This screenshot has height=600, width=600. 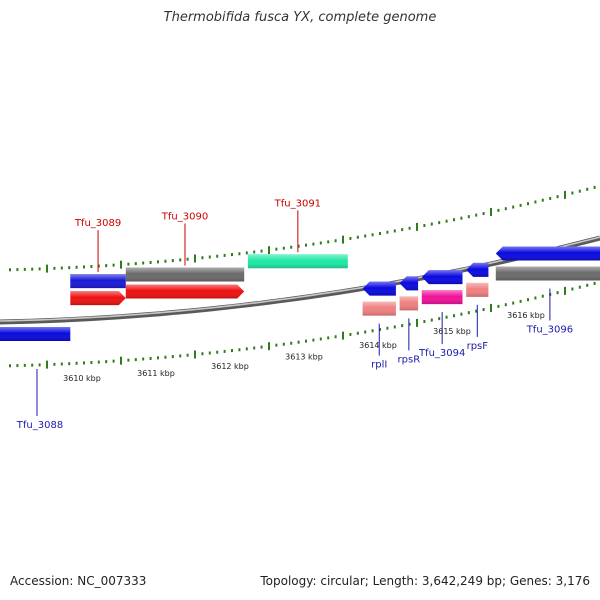 I want to click on gene-label: Tfu_3089, so click(x=97, y=223).